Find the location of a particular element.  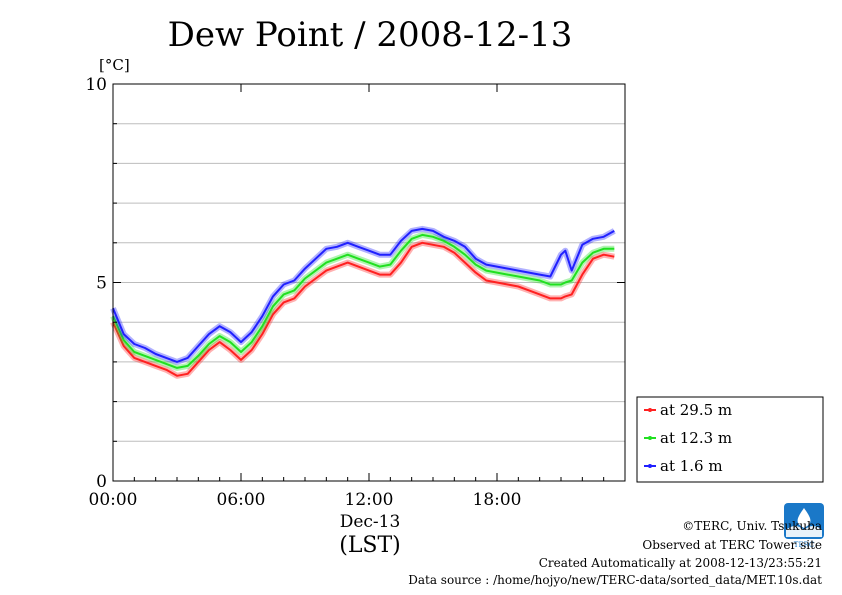

observed-text: Observed at TERC Tower site is located at coordinates (732, 545).